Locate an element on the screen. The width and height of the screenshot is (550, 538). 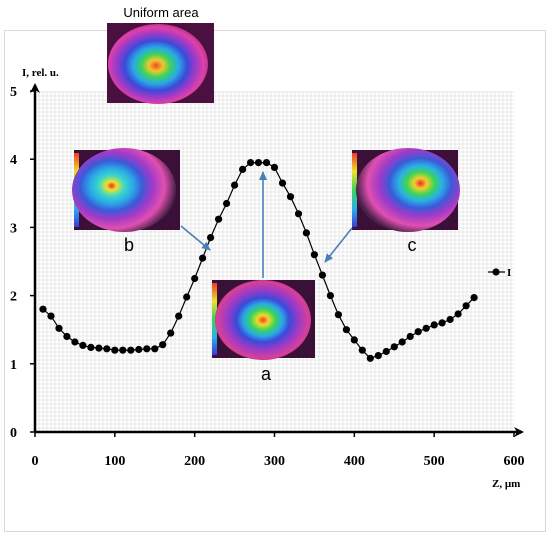
beam-image-uniform is located at coordinates (160, 63).